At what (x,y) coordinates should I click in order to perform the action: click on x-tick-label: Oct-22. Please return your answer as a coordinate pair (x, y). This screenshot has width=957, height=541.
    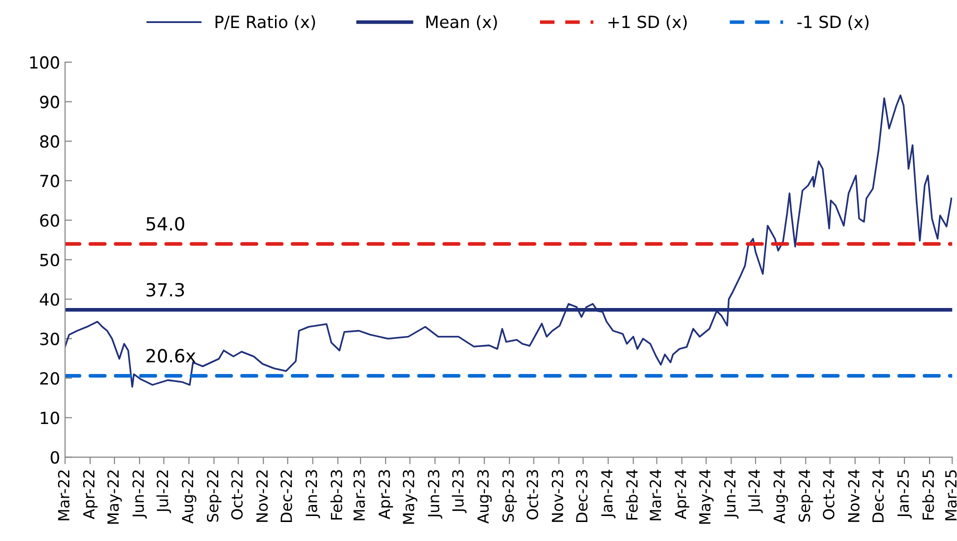
    Looking at the image, I should click on (237, 495).